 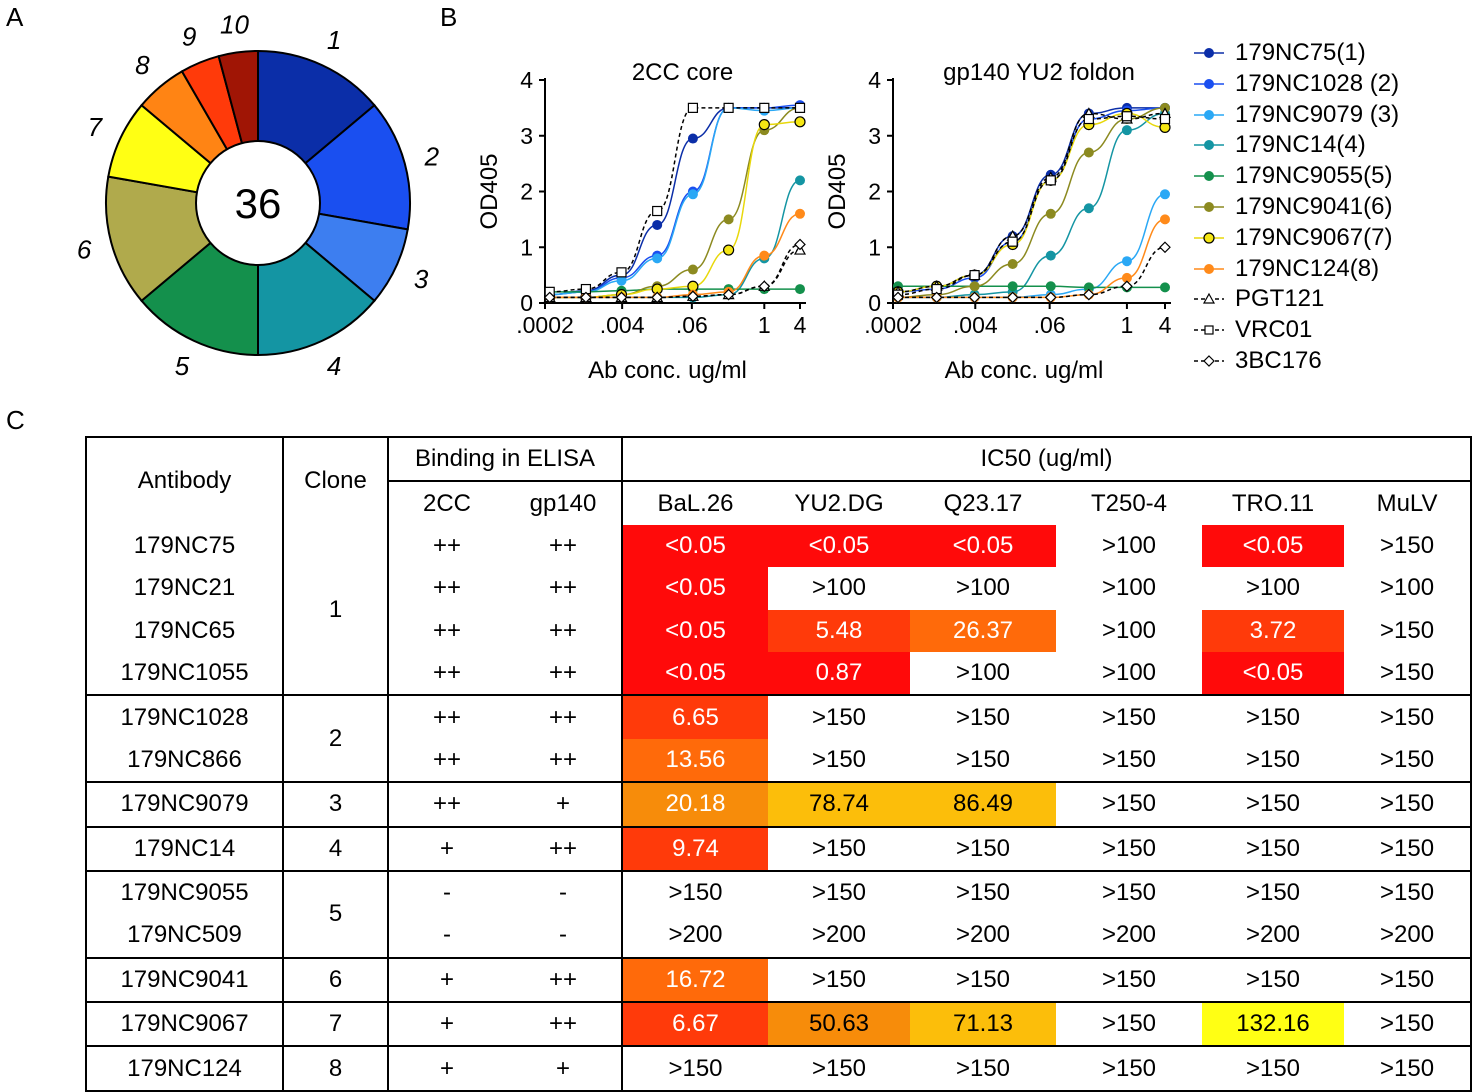 What do you see at coordinates (667, 370) in the screenshot?
I see `x-axis-label: Ab conc. ug/ml` at bounding box center [667, 370].